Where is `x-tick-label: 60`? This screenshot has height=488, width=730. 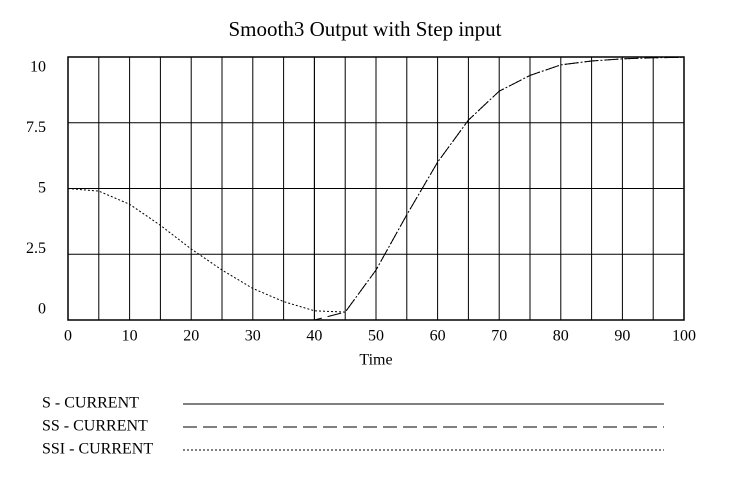
x-tick-label: 60 is located at coordinates (438, 336).